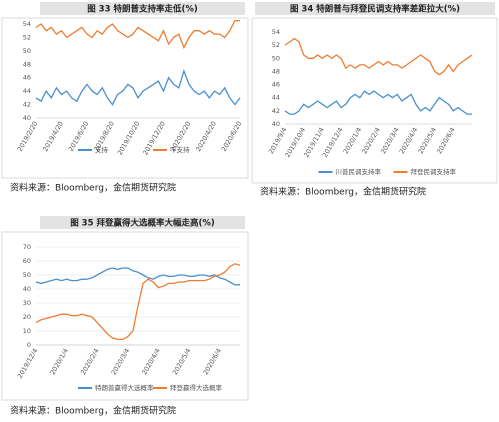 The height and width of the screenshot is (422, 499). Describe the element at coordinates (27, 247) in the screenshot. I see `y-tick-label: 70` at that location.